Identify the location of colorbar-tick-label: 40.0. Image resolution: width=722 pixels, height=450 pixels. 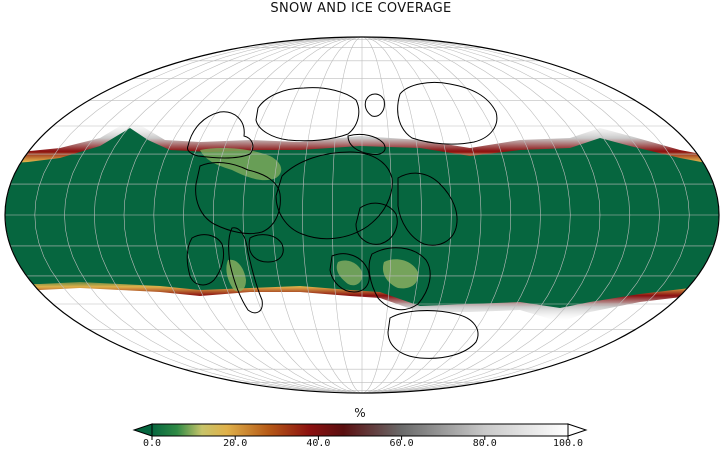
(318, 443).